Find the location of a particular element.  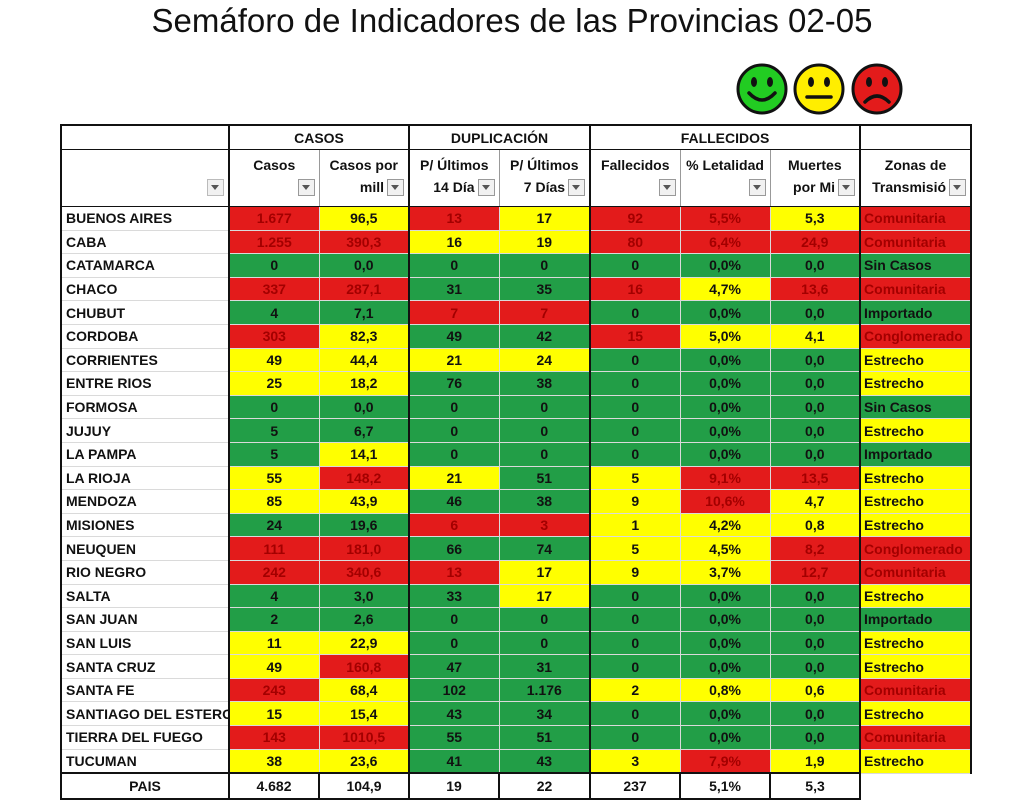

table-row: CHUBUT 4 7,1 7 7 0 0,0% 0,0 Importado is located at coordinates (516, 312).